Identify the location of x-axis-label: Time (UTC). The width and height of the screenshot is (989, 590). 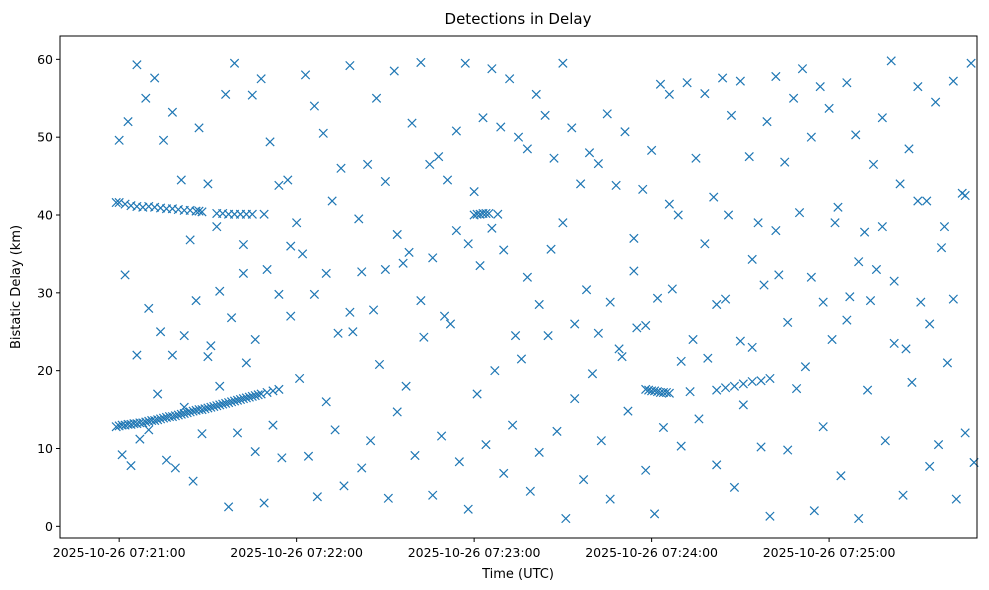
(517, 574).